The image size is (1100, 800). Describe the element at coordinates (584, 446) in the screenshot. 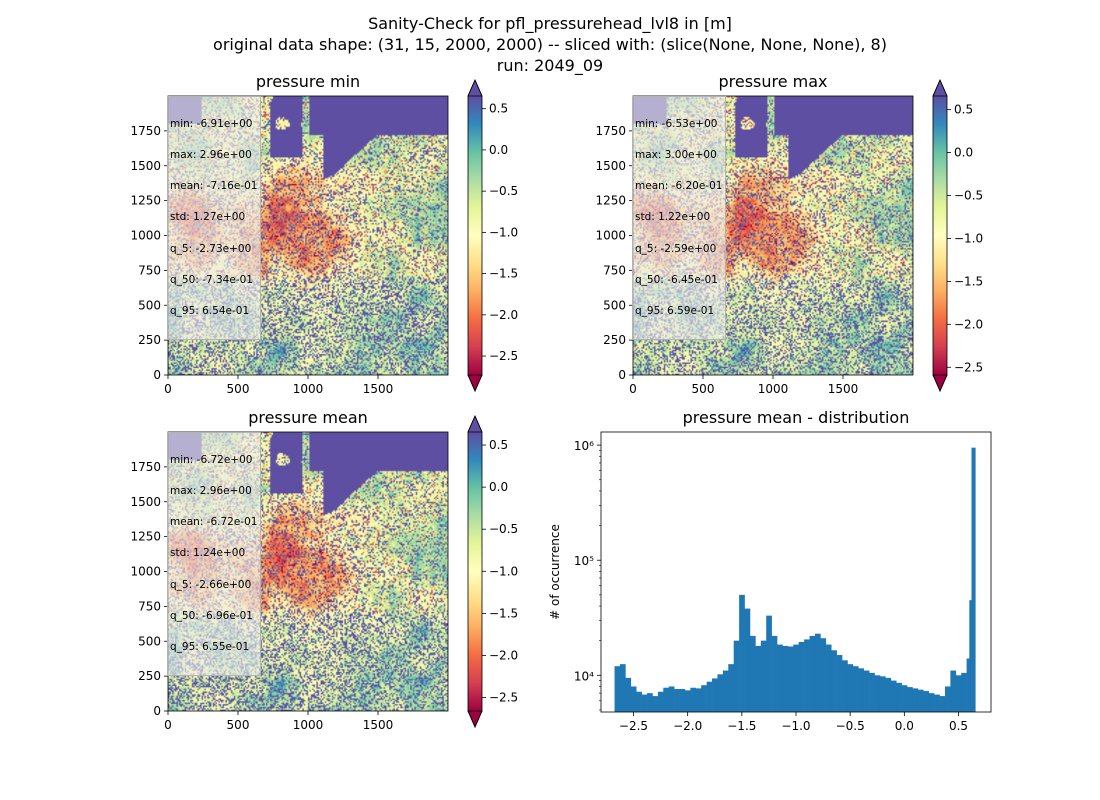

I see `y-tick-label: 10⁶` at that location.